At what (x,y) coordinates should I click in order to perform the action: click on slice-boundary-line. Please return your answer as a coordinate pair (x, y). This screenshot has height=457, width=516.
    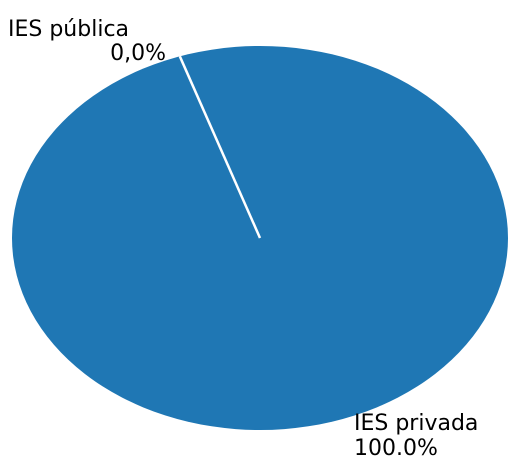
    Looking at the image, I should click on (220, 147).